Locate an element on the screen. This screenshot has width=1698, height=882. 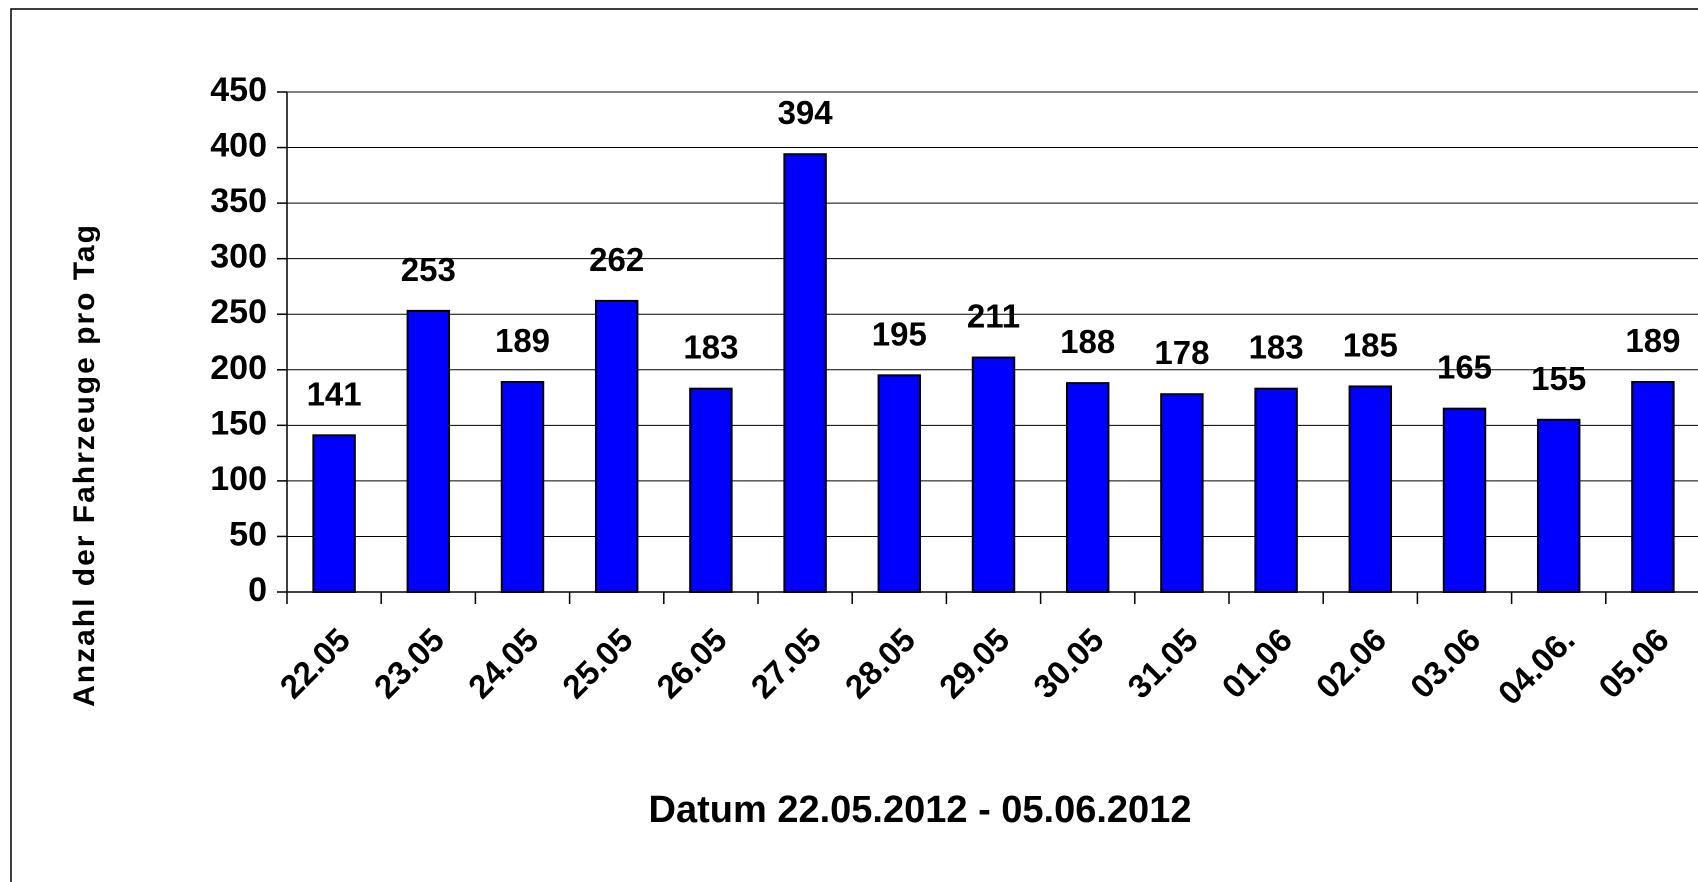
y-tick-label: 100 is located at coordinates (238, 479).